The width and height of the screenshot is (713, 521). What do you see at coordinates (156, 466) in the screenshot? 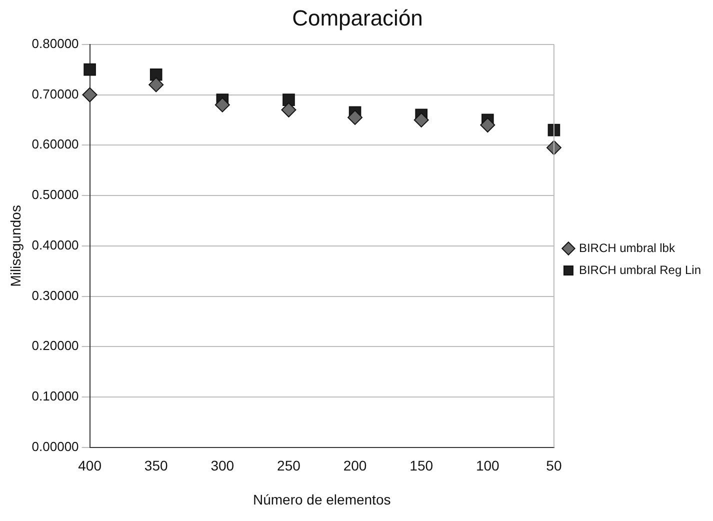
I see `x-tick-label: 350` at bounding box center [156, 466].